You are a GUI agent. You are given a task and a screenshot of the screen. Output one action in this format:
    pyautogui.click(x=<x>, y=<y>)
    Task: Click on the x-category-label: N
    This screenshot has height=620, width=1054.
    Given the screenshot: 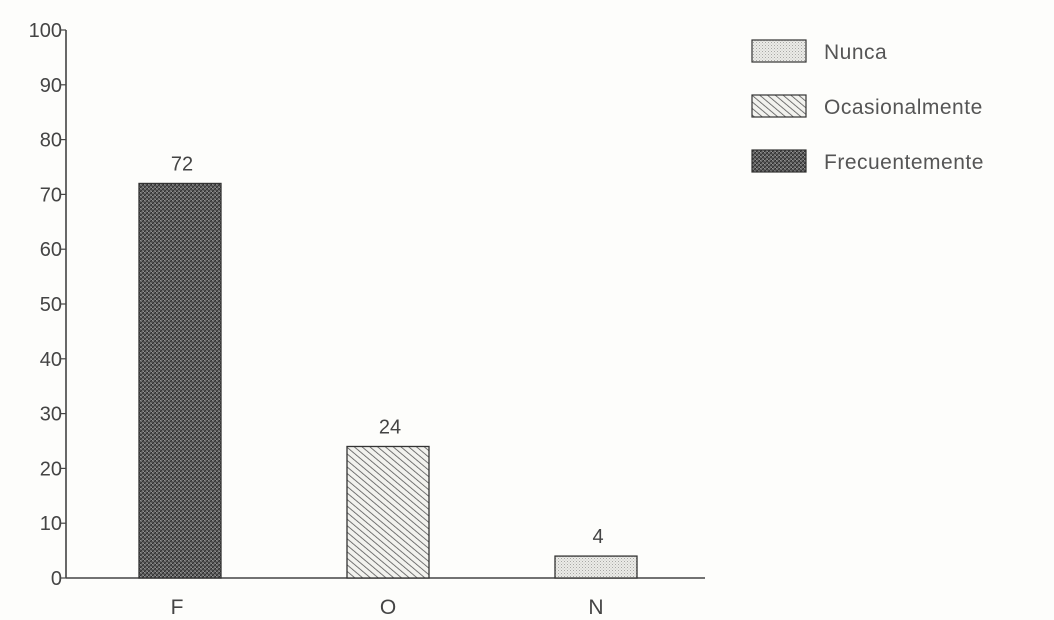 What is the action you would take?
    pyautogui.click(x=595, y=607)
    